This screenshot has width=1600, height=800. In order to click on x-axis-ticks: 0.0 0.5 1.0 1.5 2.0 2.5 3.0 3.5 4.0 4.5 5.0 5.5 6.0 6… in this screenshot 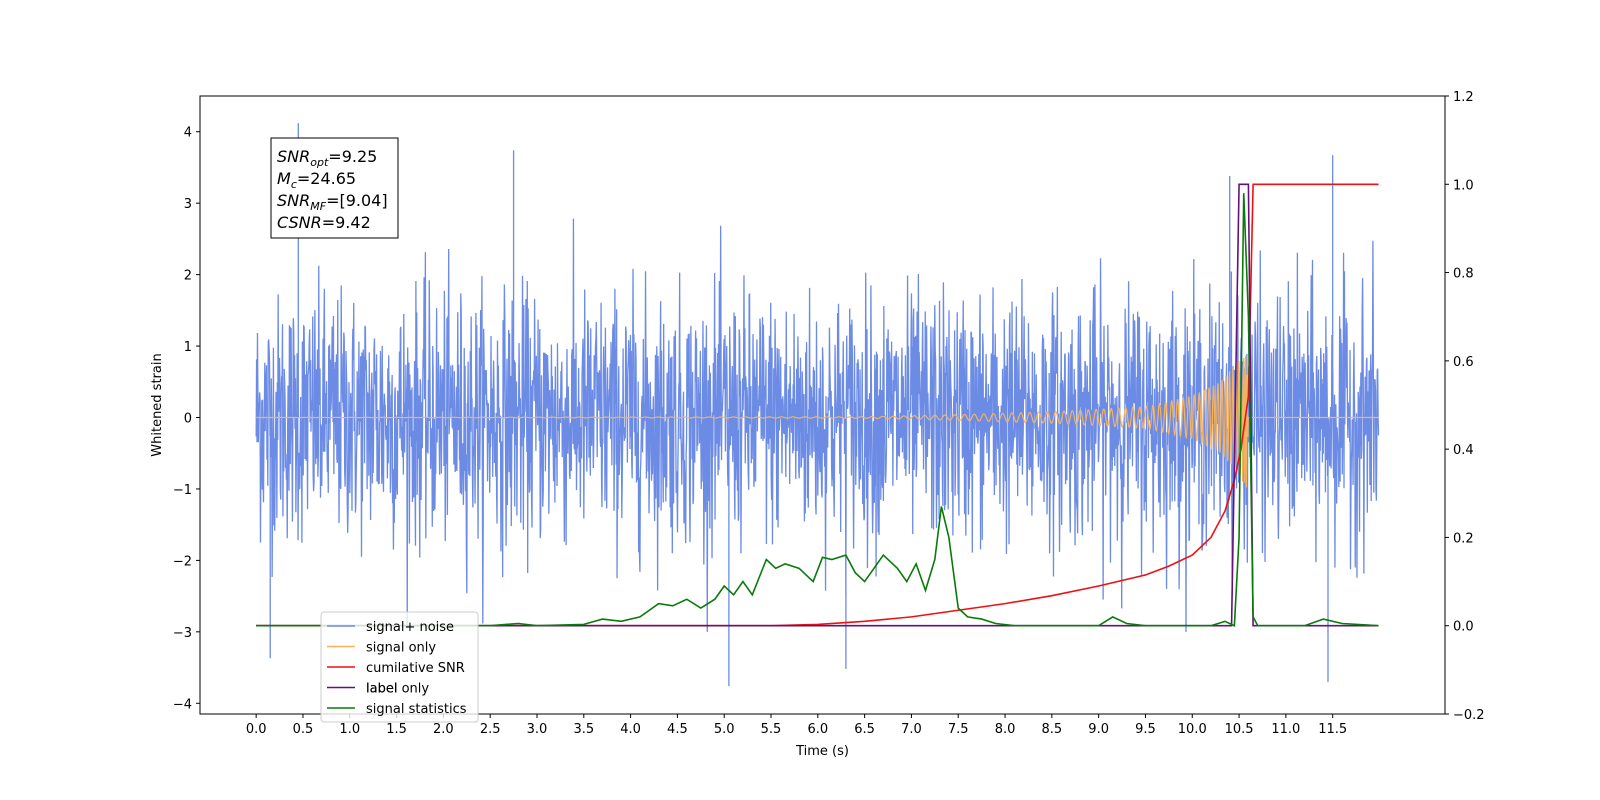, I will do `click(796, 725)`.